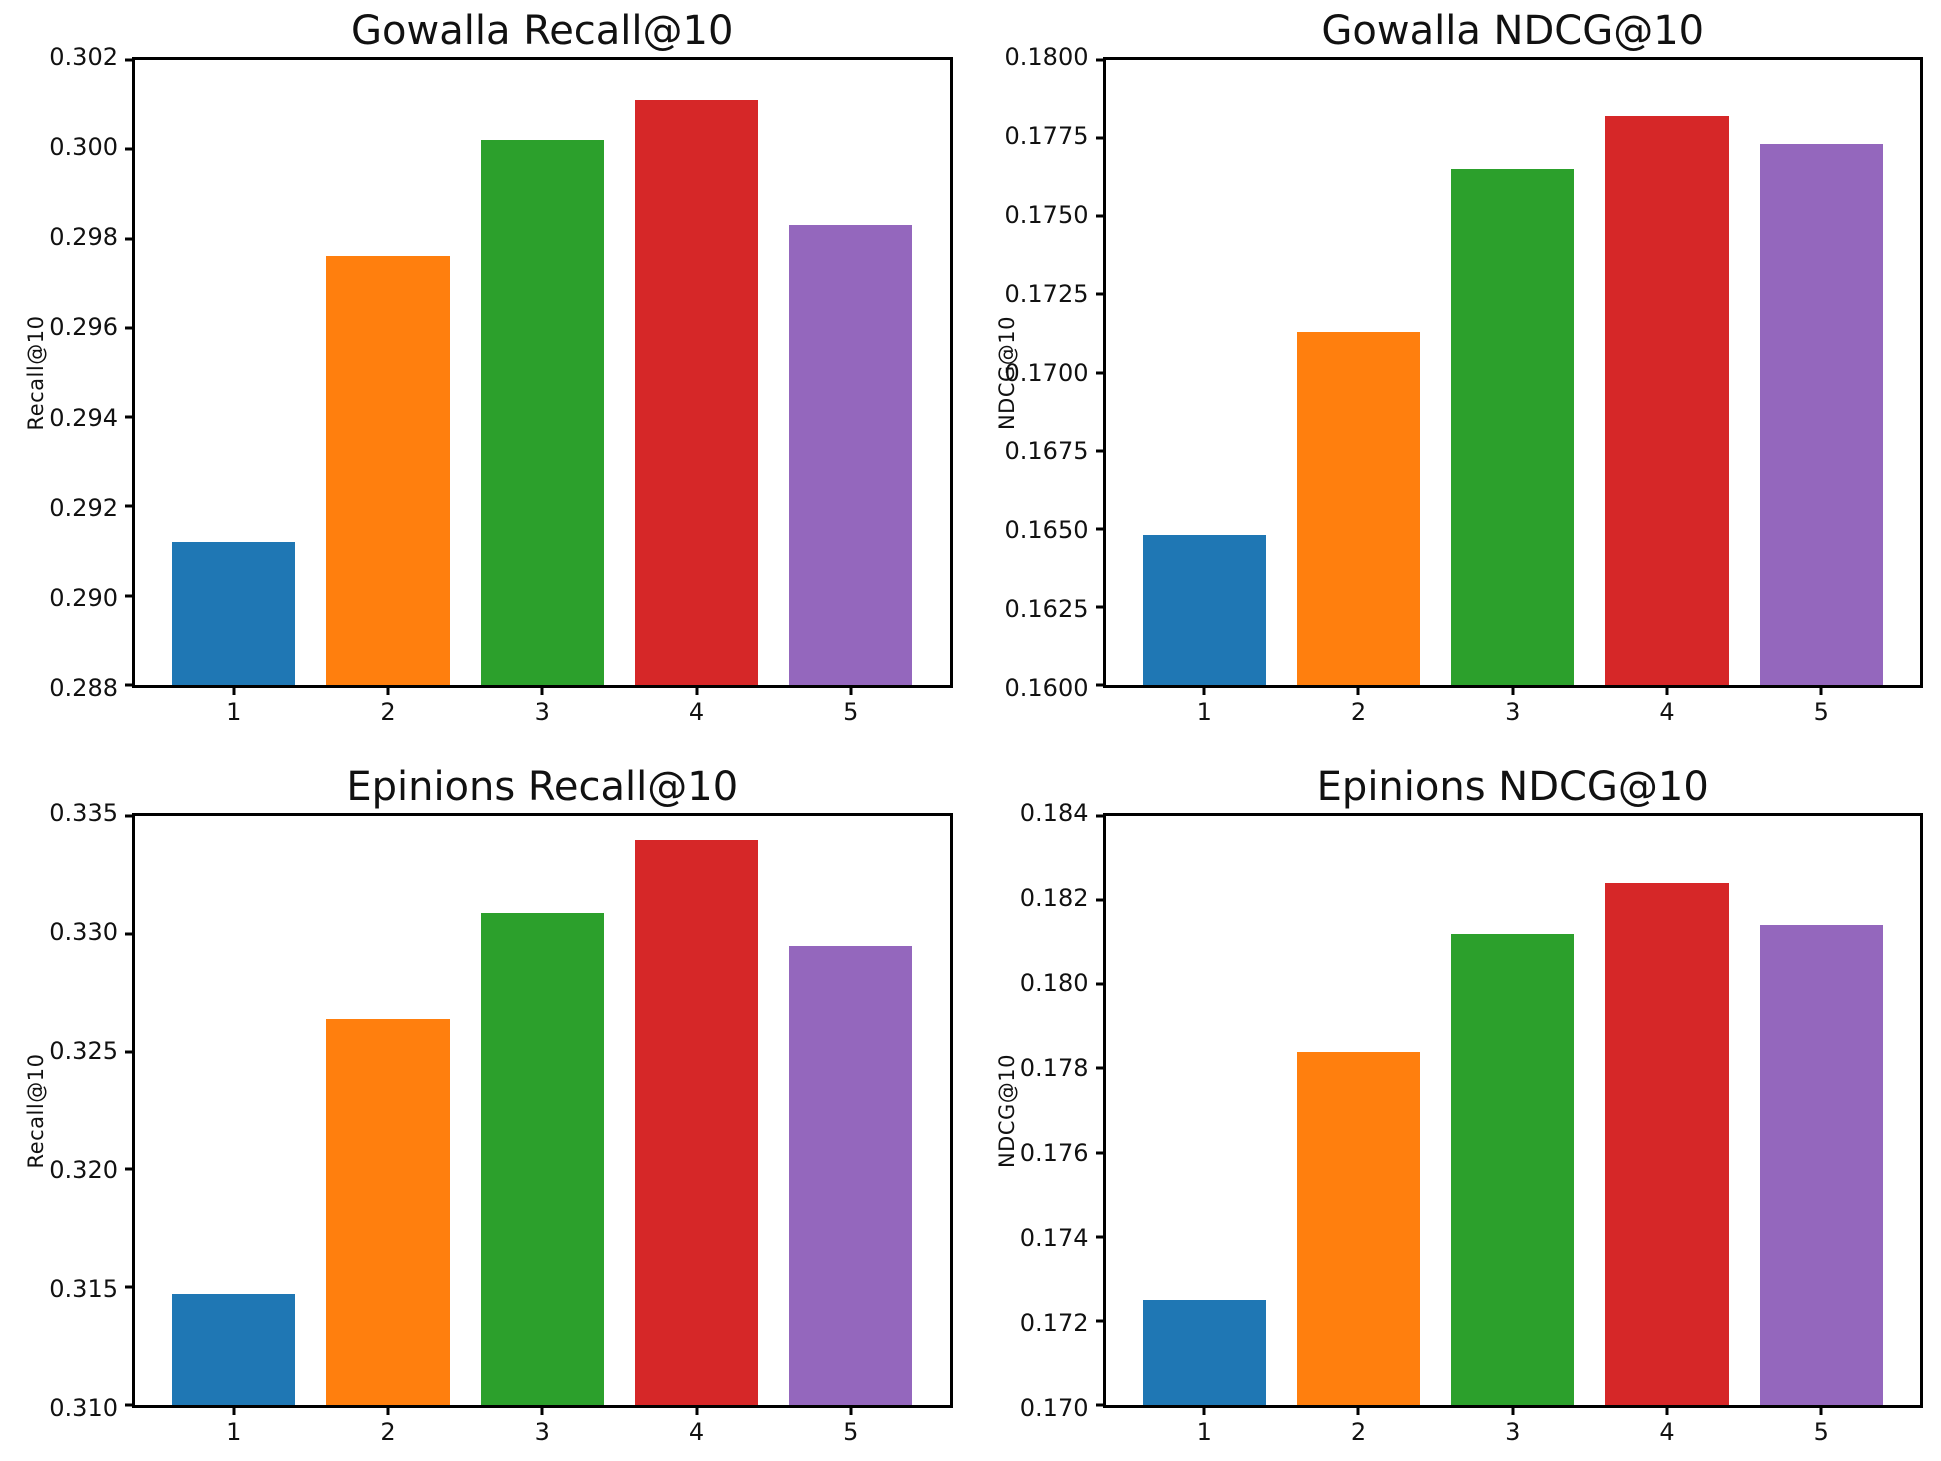 This screenshot has height=1461, width=1941. I want to click on y-tick-label: 0.294, so click(83, 417).